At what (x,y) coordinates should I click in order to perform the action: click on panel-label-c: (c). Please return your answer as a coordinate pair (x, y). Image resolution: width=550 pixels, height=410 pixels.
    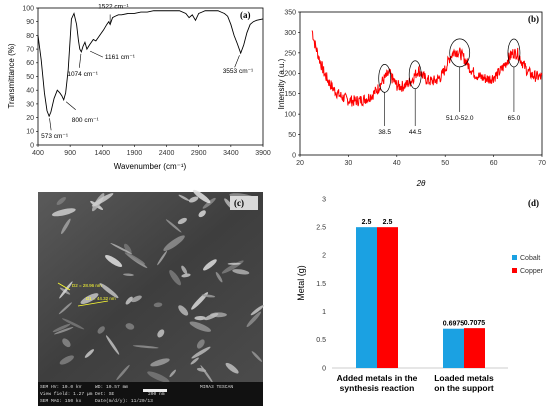
    Looking at the image, I should click on (239, 203).